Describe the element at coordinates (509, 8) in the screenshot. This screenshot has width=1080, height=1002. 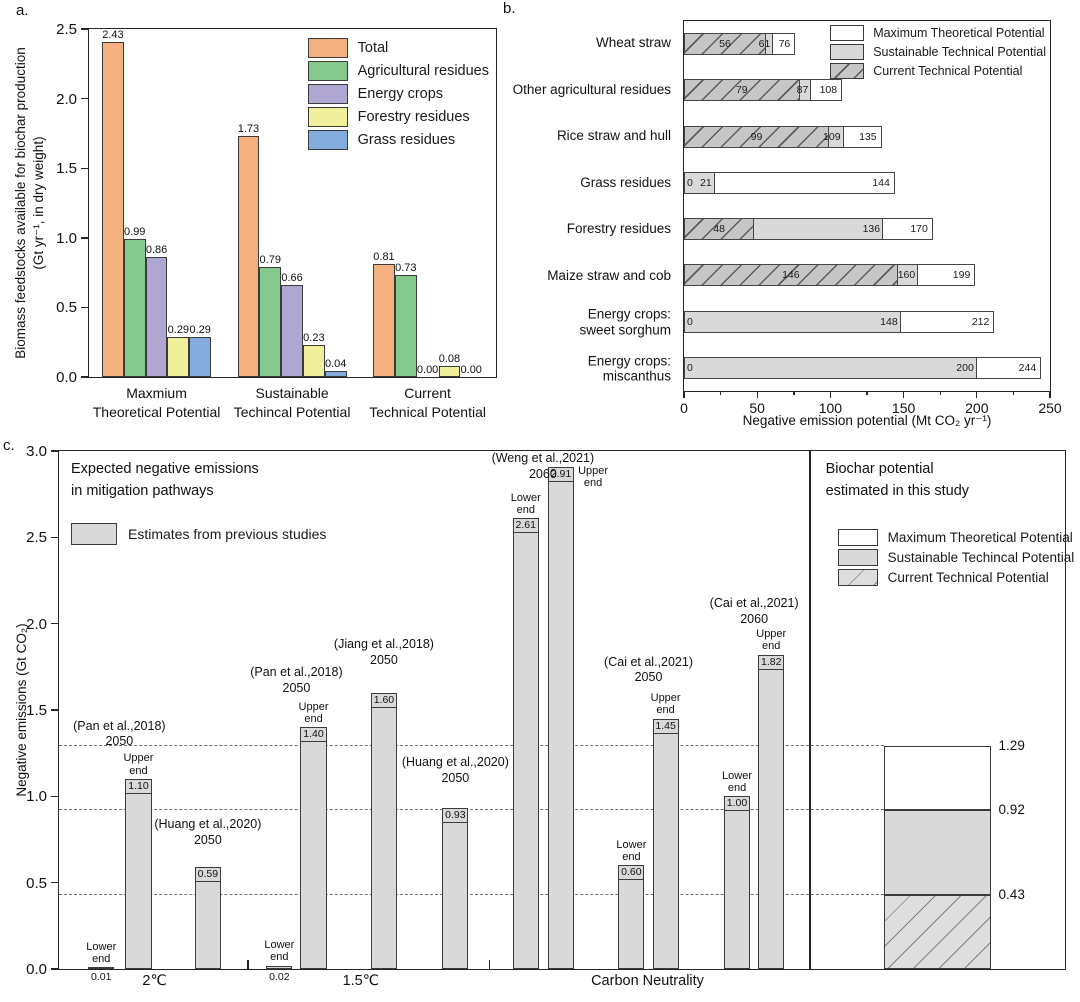
I see `panel-b-tag: b.` at that location.